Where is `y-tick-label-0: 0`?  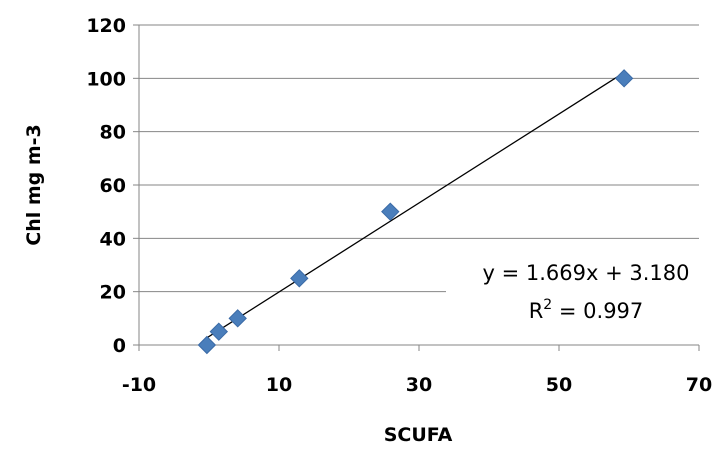 y-tick-label-0: 0 is located at coordinates (119, 346).